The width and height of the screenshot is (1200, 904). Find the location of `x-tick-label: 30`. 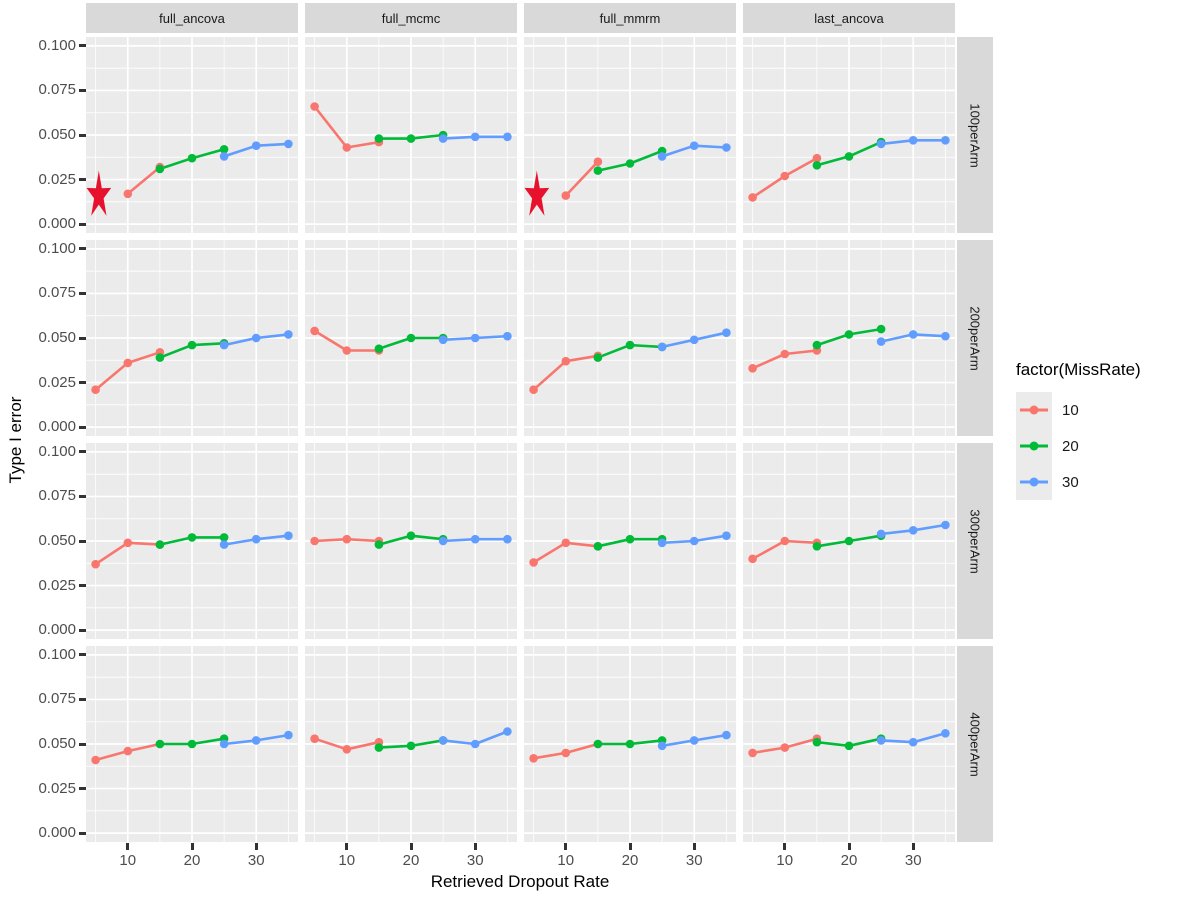

x-tick-label: 30 is located at coordinates (694, 860).